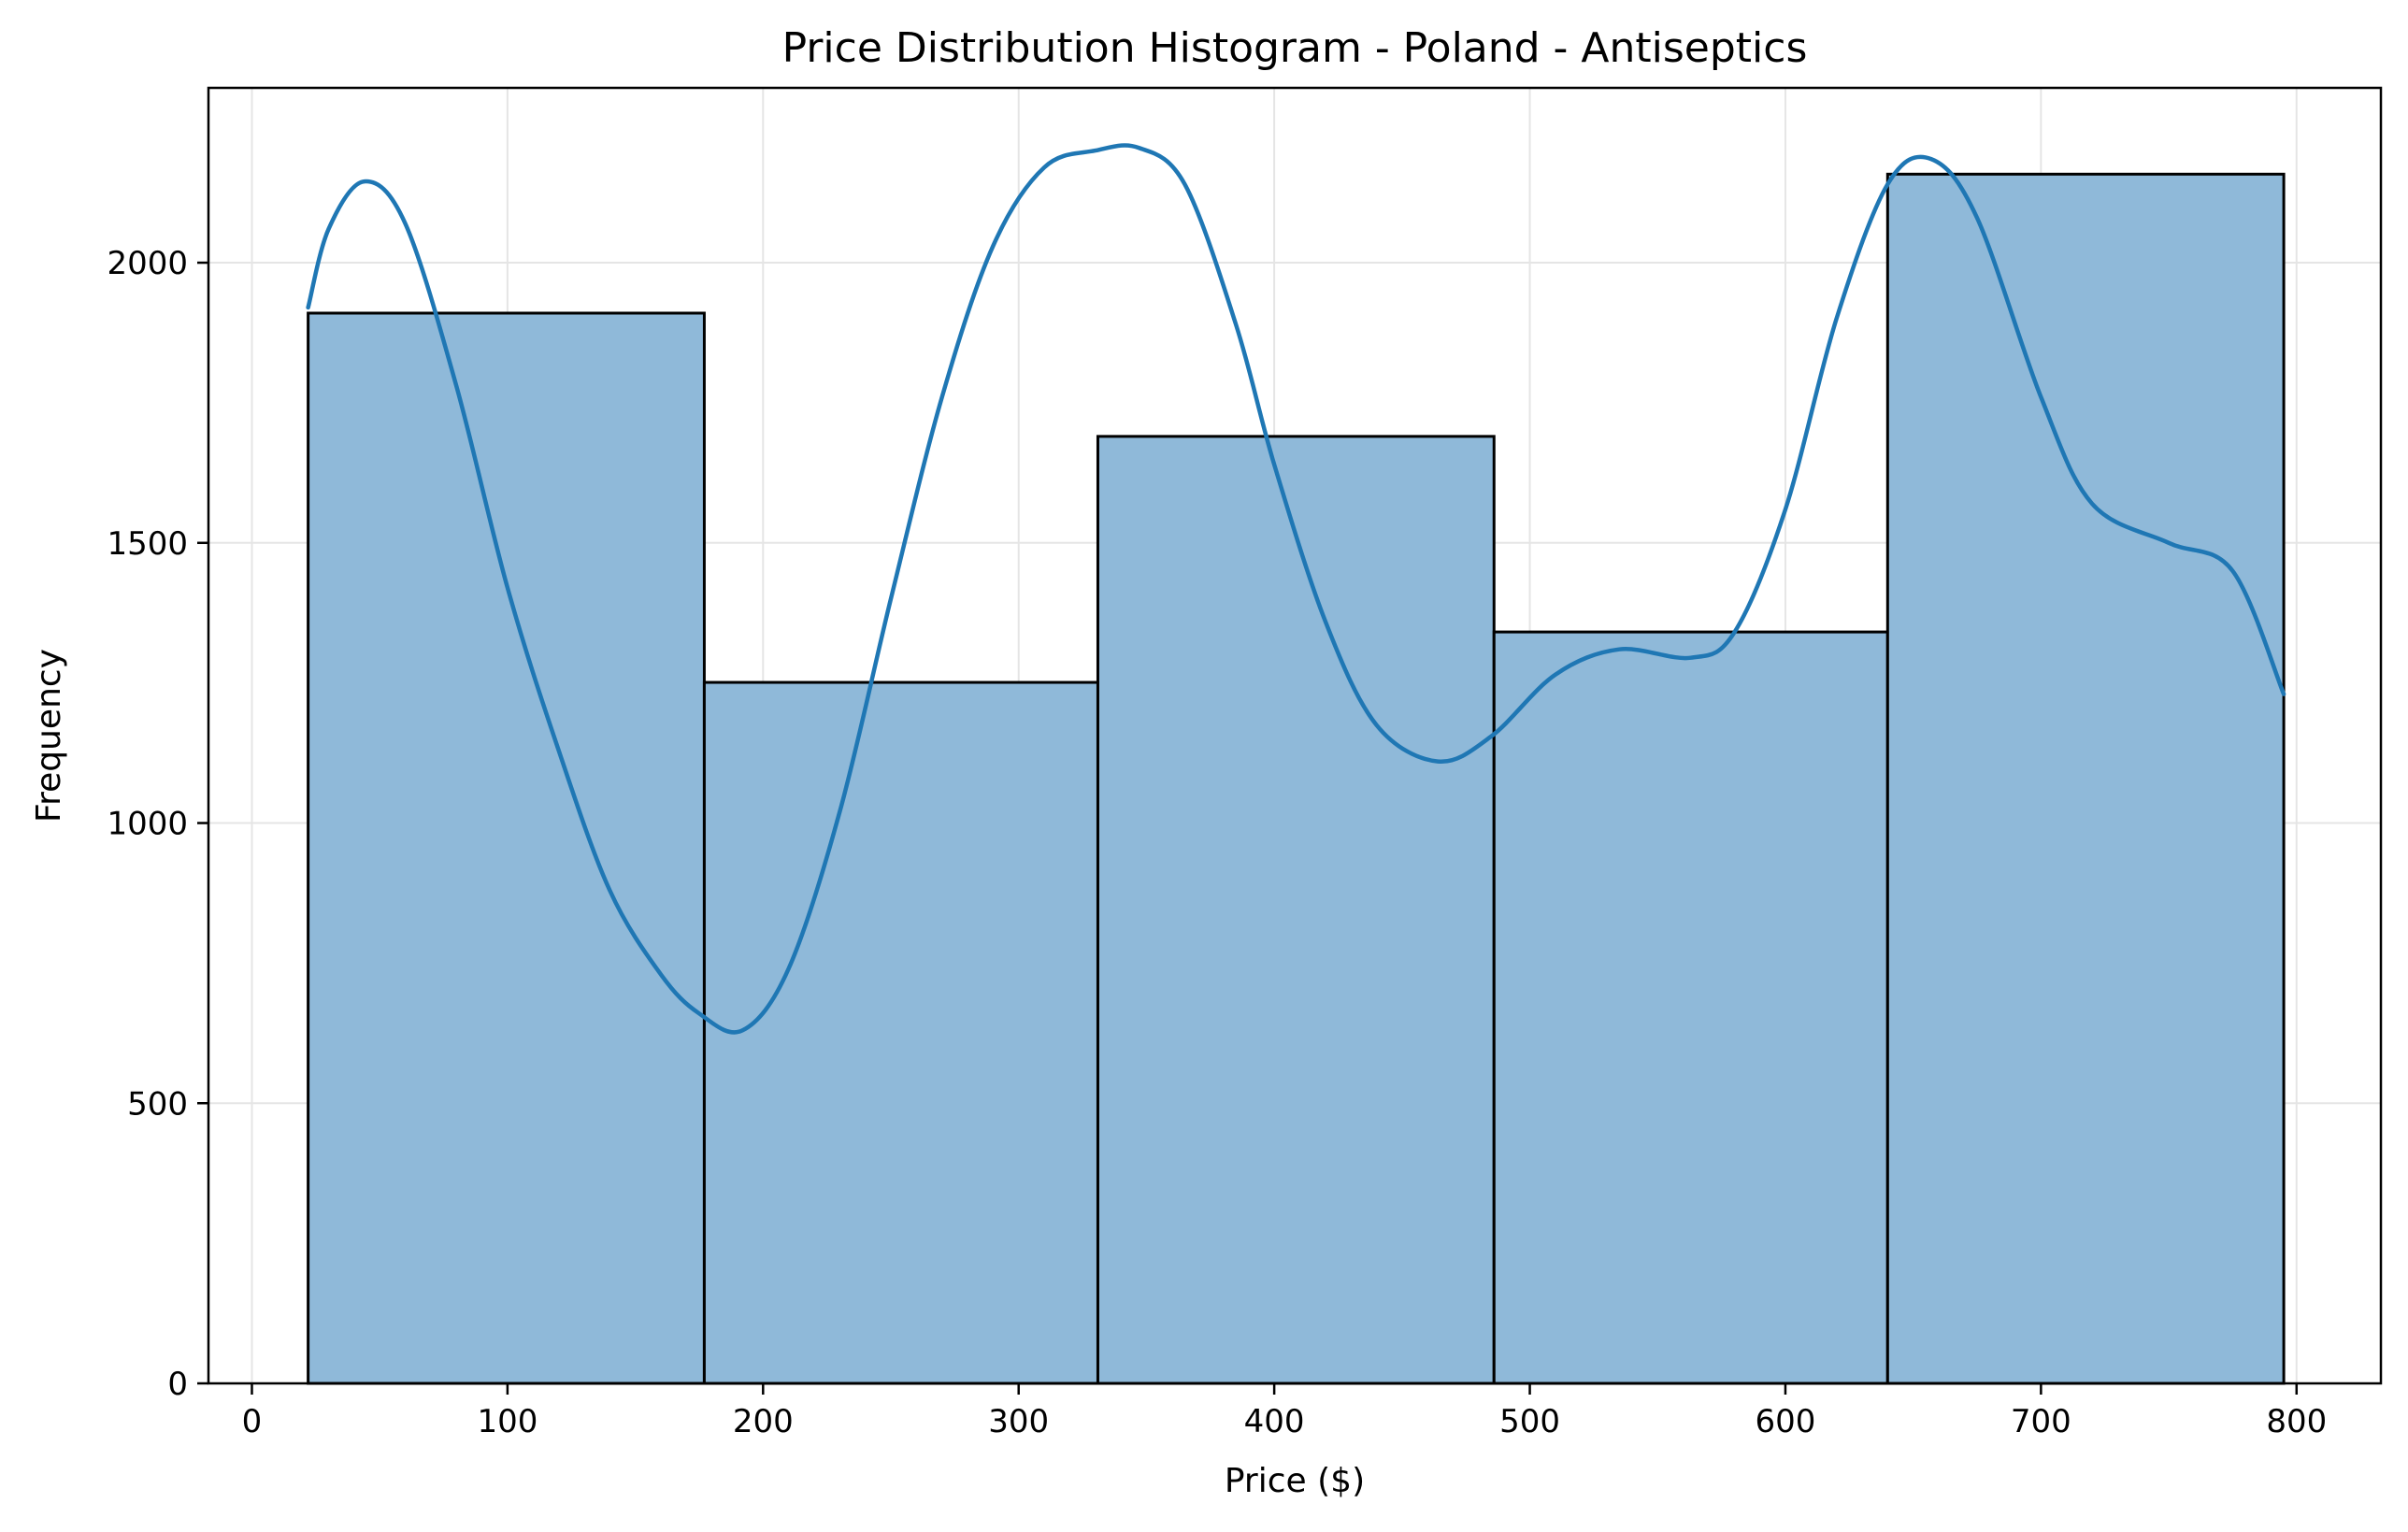 The image size is (2408, 1532). What do you see at coordinates (157, 1104) in the screenshot?
I see `y-tick-label-1: 500` at bounding box center [157, 1104].